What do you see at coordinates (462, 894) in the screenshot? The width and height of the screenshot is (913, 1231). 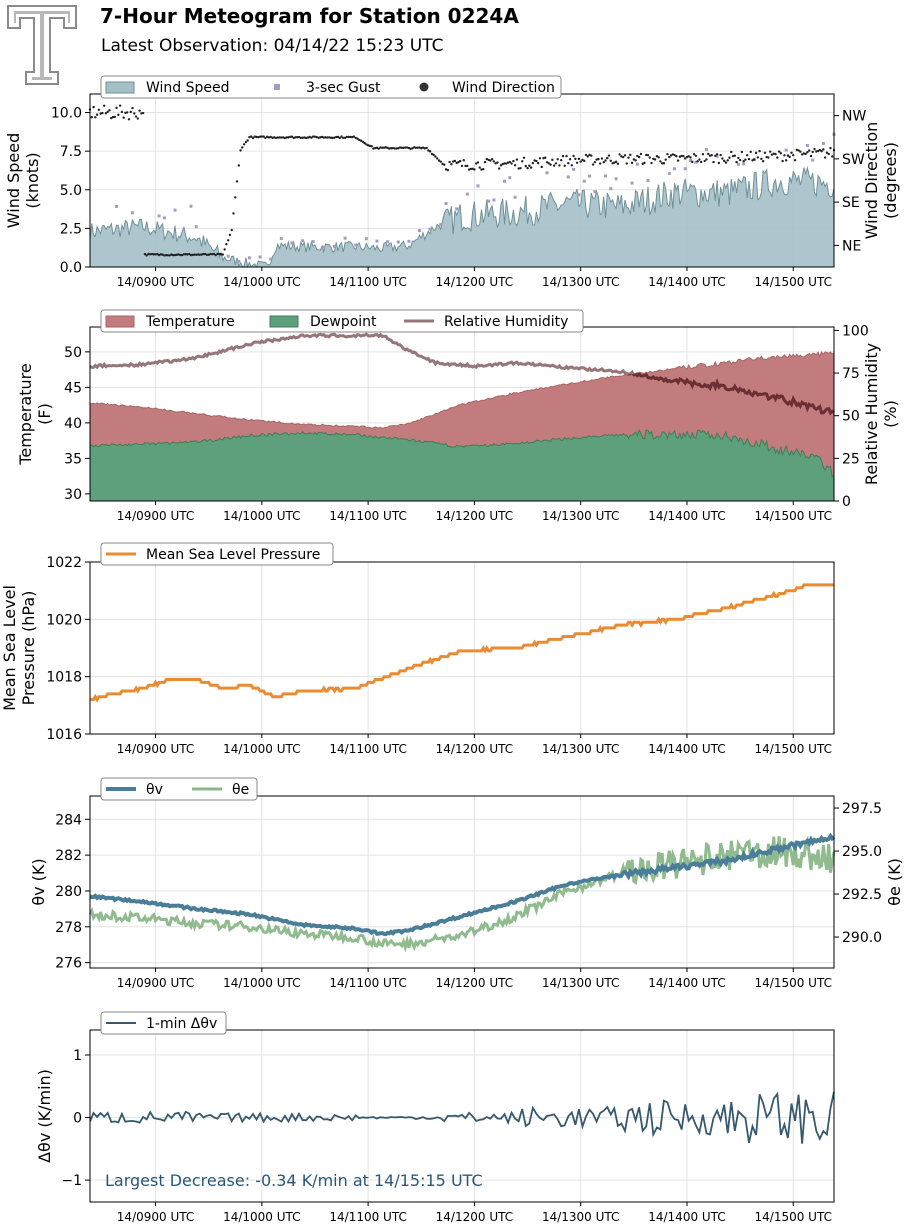 I see `theta-e-line` at bounding box center [462, 894].